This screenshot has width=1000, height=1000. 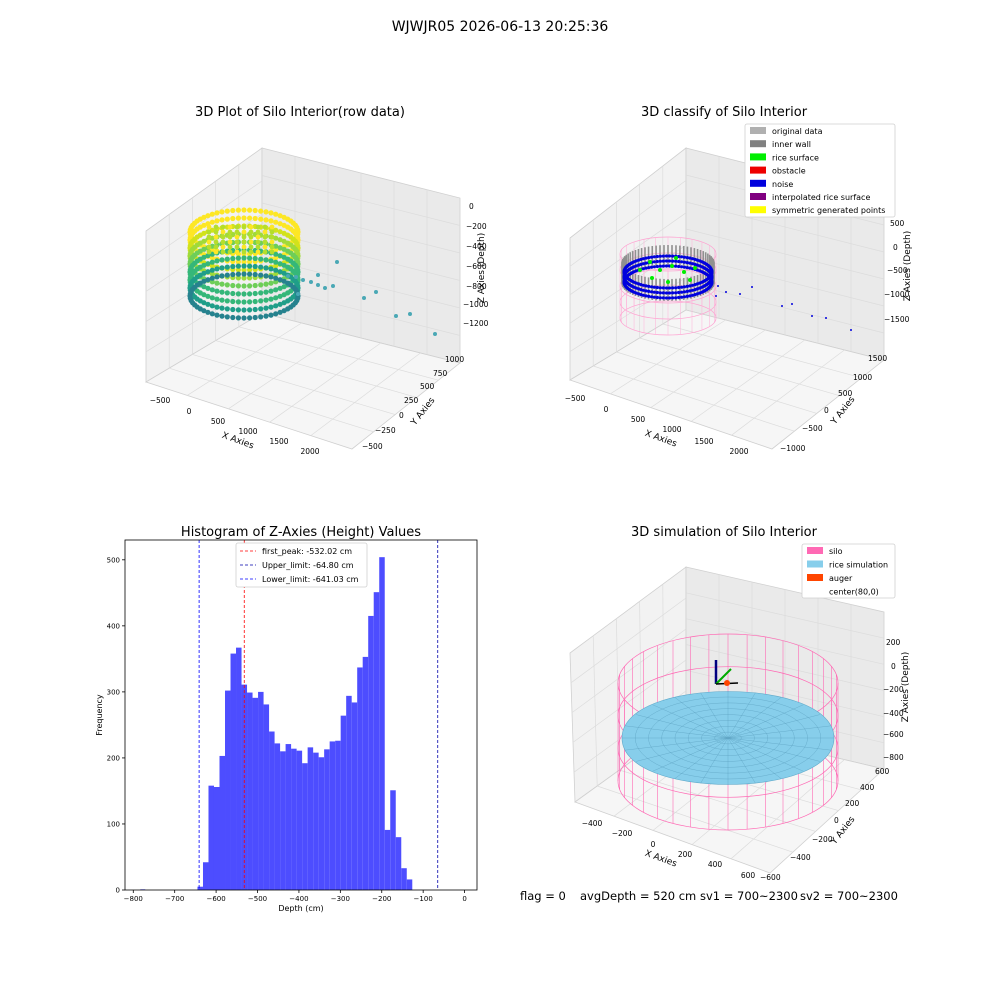 What do you see at coordinates (500, 27) in the screenshot?
I see `figure-suptitle: WJWJR05 2026-06-13 20:25:36` at bounding box center [500, 27].